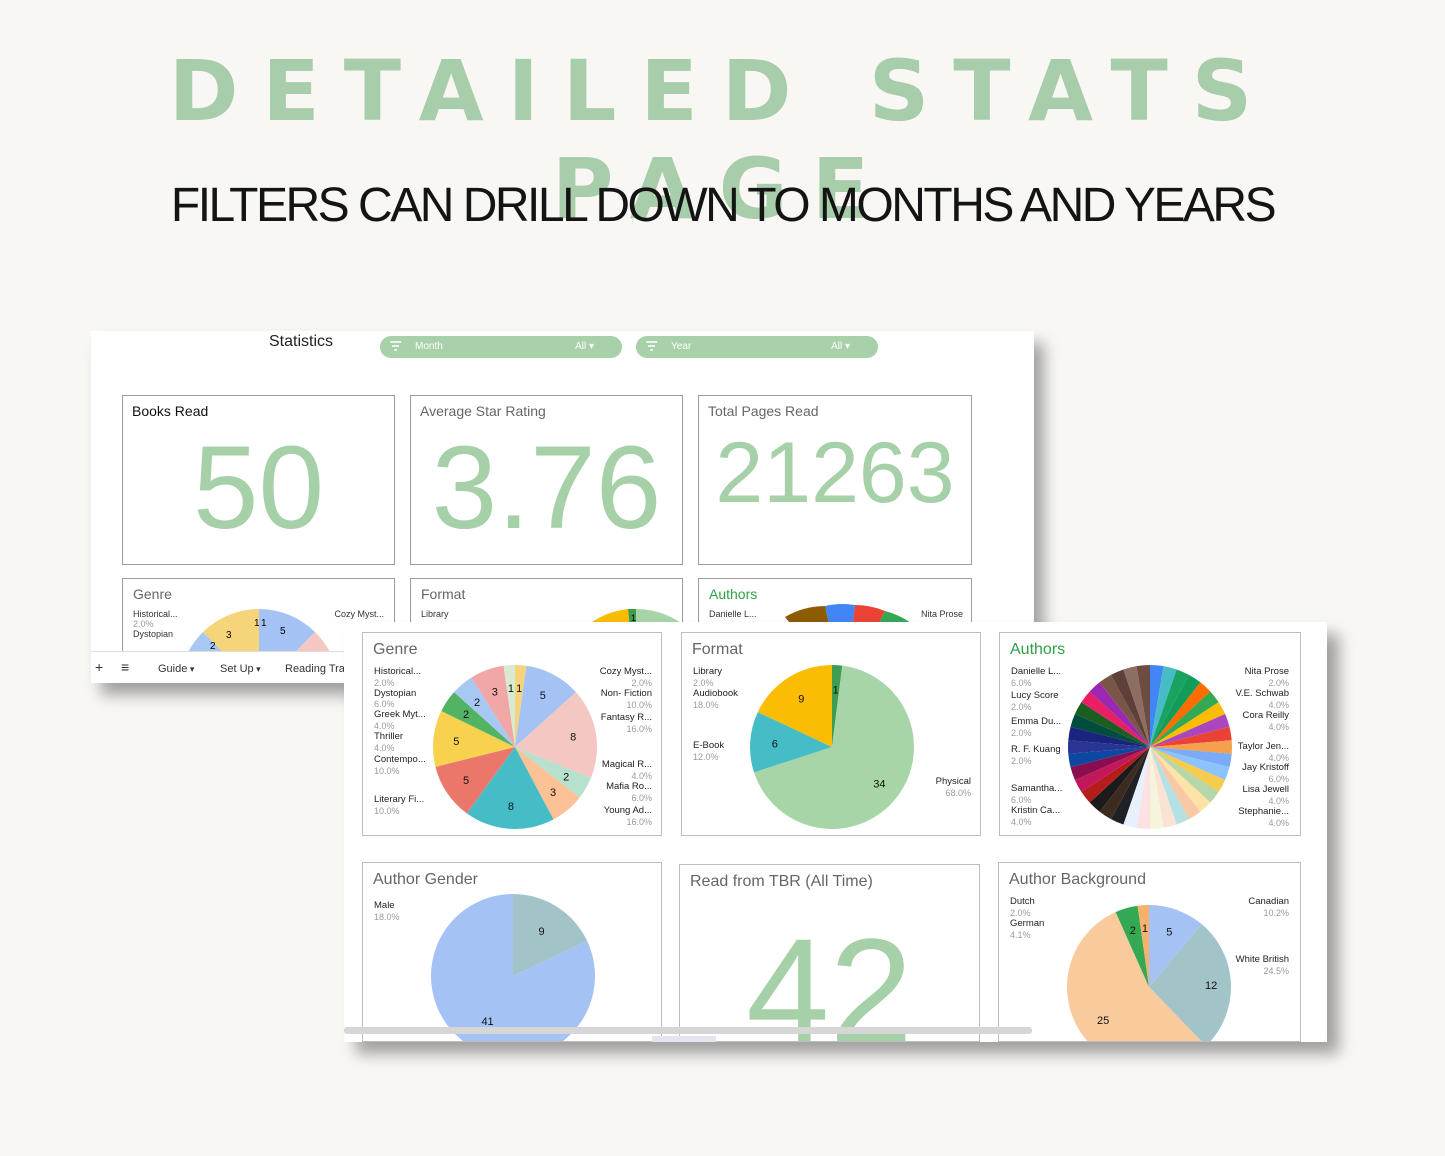 The image size is (1445, 1156). I want to click on month-filter-value: All, so click(584, 346).